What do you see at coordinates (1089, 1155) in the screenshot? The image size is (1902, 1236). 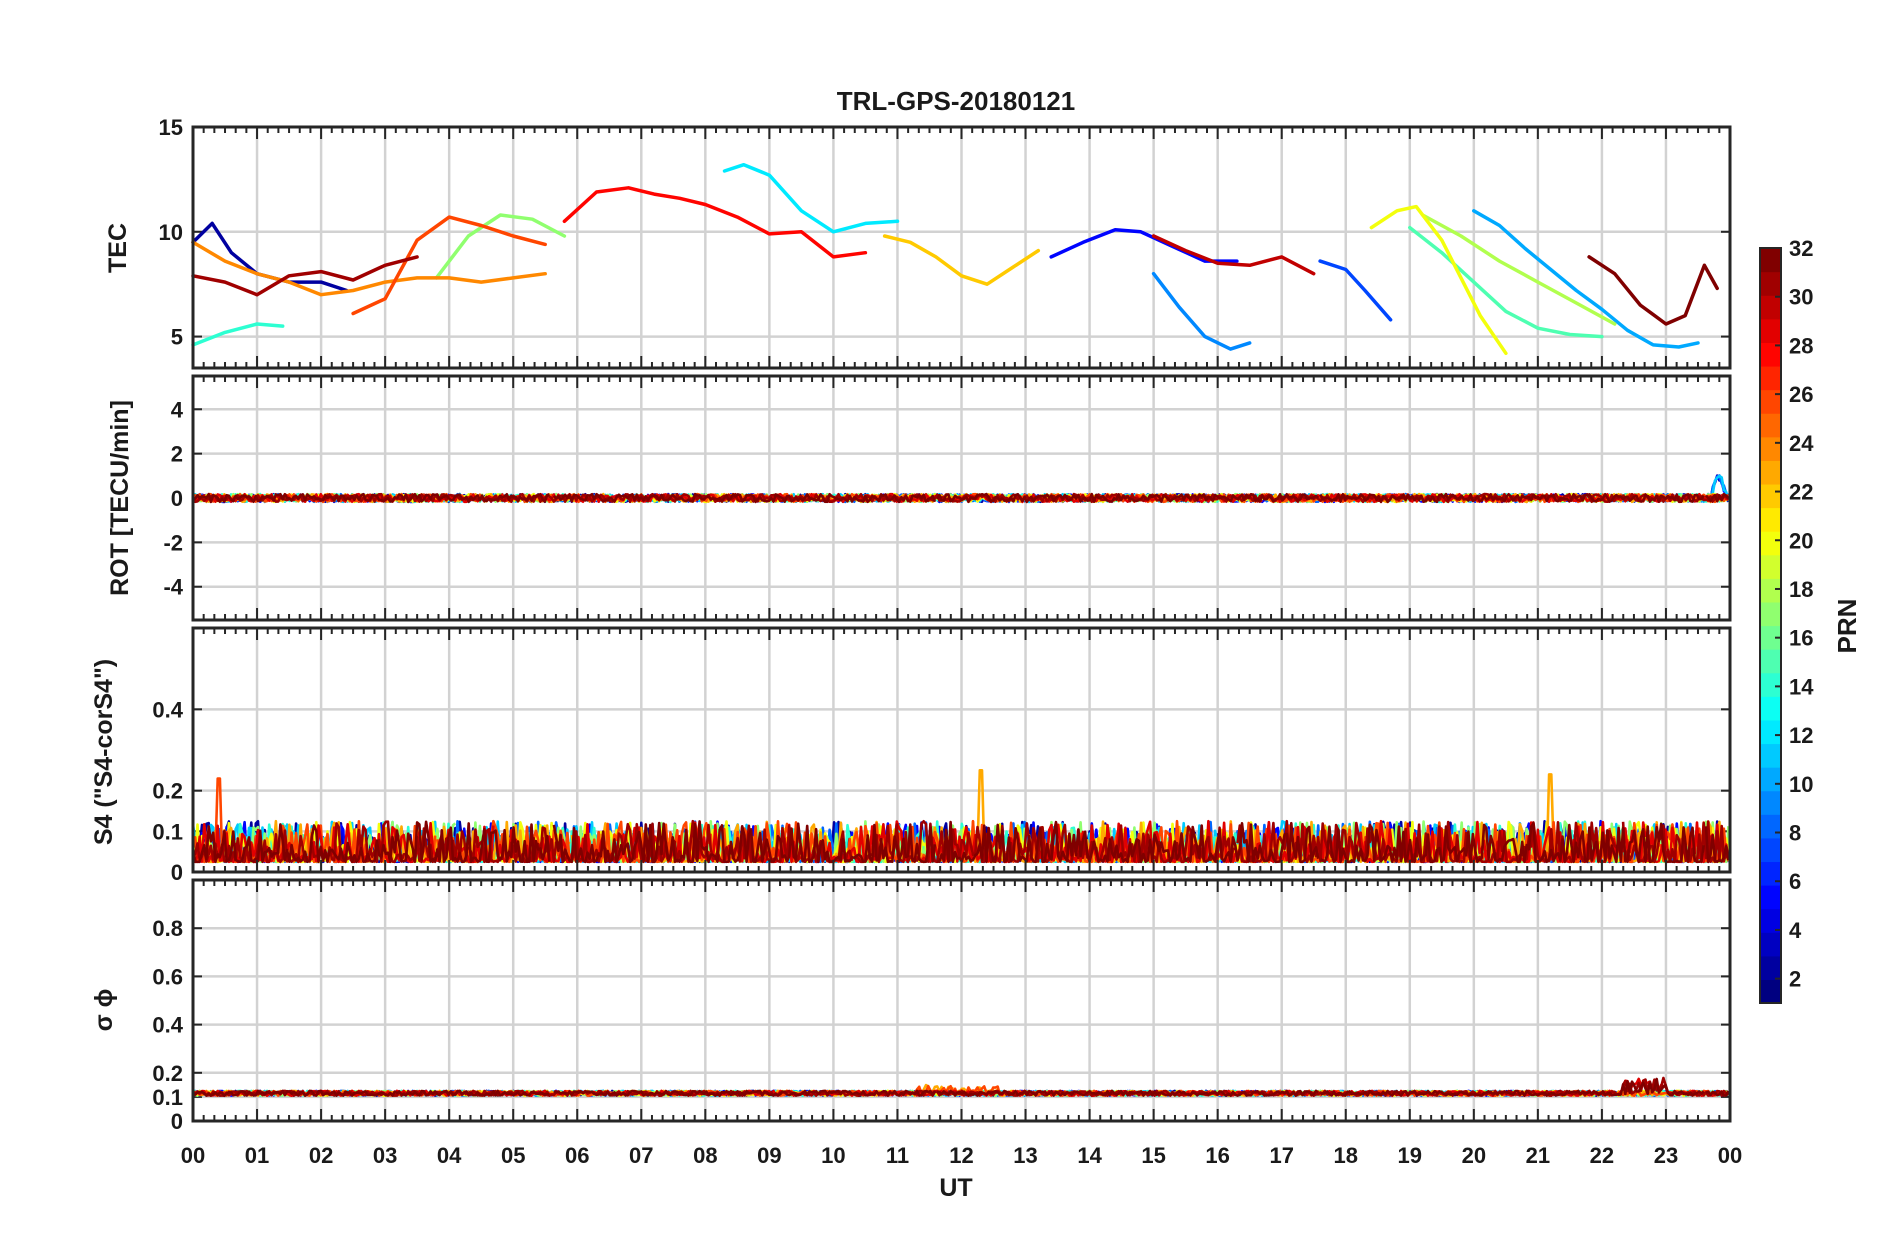 I see `x-tick-label: 14` at bounding box center [1089, 1155].